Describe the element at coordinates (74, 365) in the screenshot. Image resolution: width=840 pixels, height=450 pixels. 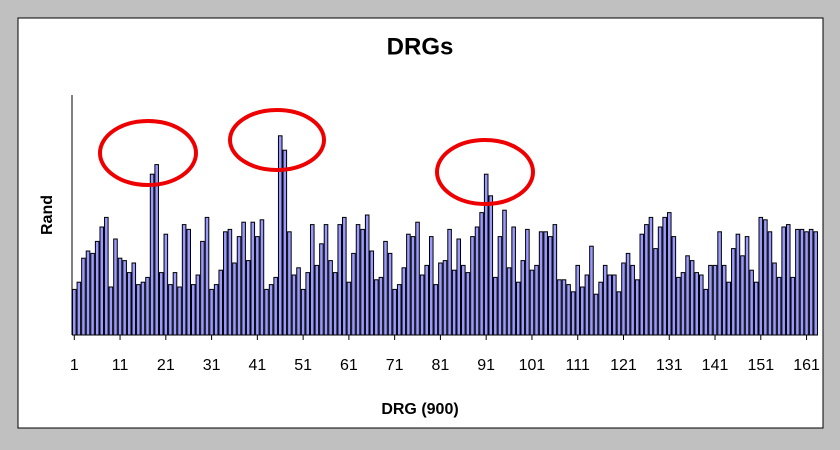
I see `x-tick-label: 1` at that location.